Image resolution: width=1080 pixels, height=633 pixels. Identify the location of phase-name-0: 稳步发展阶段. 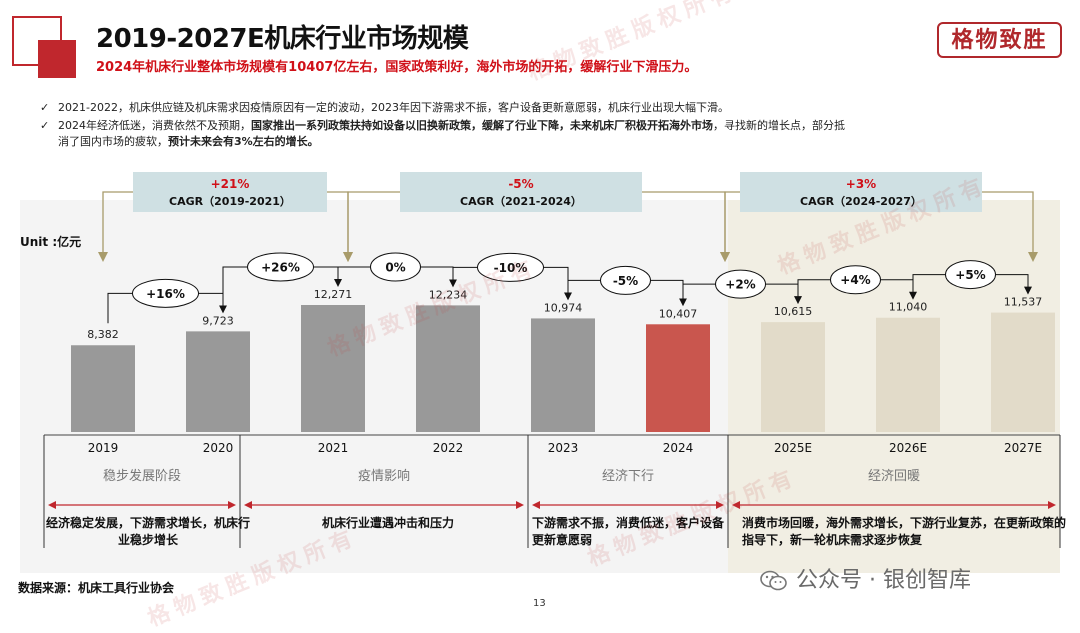
(142, 476).